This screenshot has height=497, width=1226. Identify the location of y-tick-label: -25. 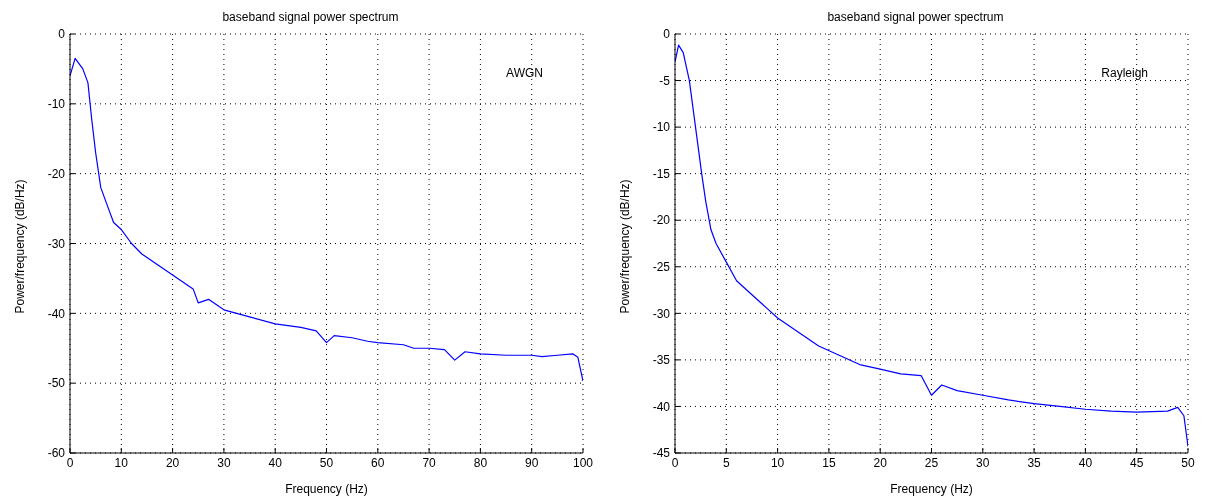
(661, 267).